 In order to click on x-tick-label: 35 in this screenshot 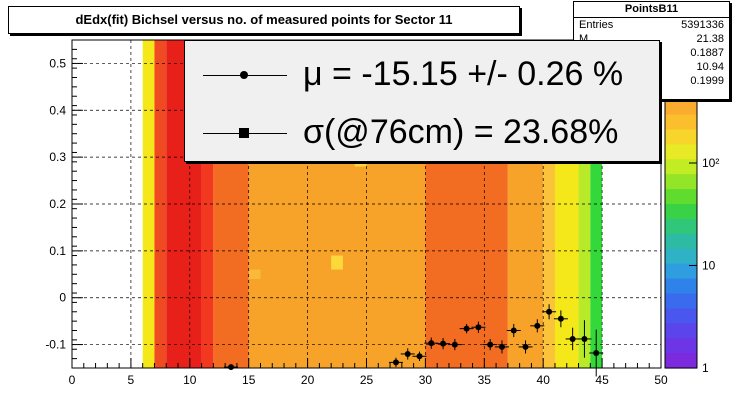, I will do `click(485, 380)`.